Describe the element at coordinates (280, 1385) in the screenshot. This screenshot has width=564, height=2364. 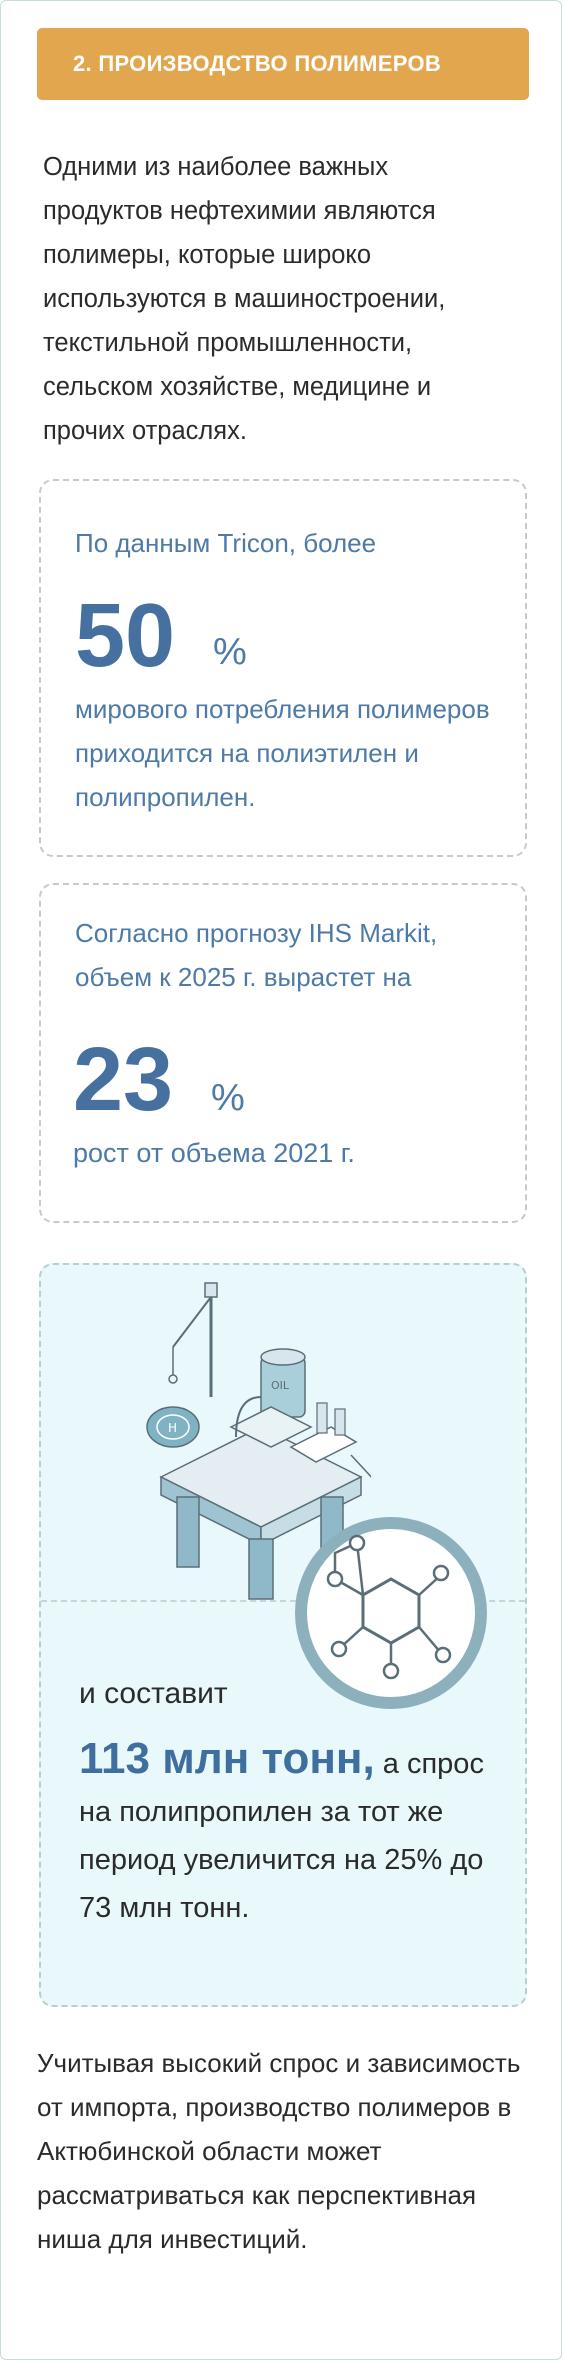
I see `tank-label: OIL` at that location.